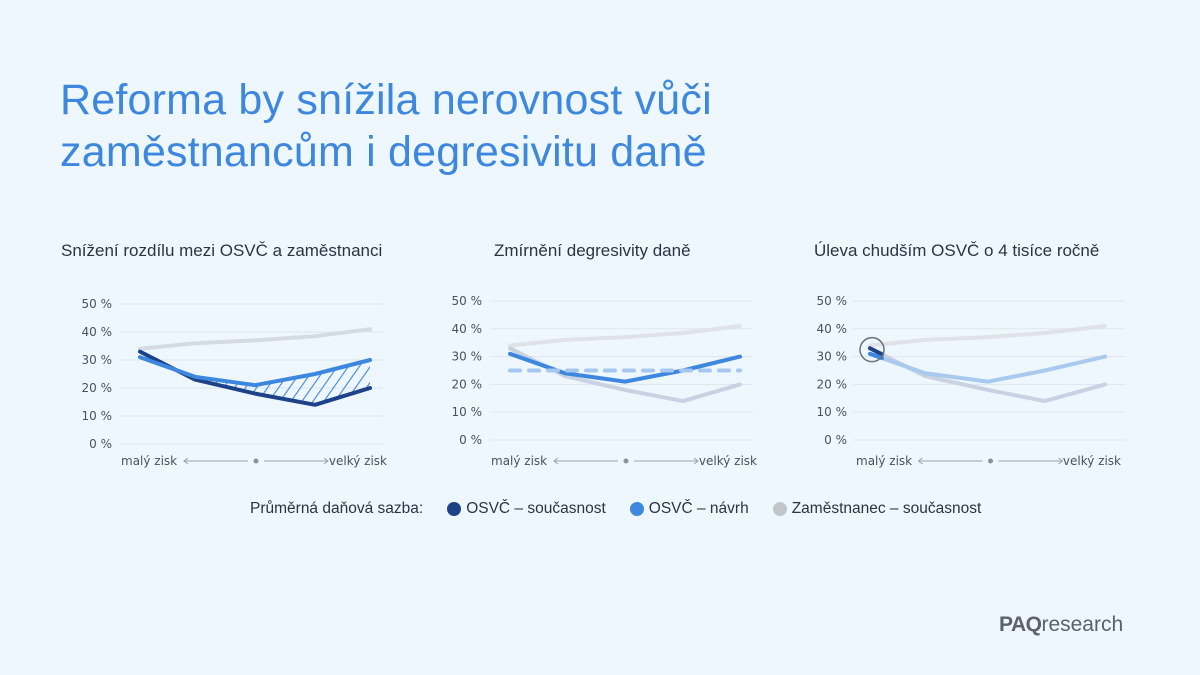 This screenshot has width=1200, height=675. What do you see at coordinates (386, 100) in the screenshot?
I see `title-line-1: Reforma by snížila nerovnost vůči` at bounding box center [386, 100].